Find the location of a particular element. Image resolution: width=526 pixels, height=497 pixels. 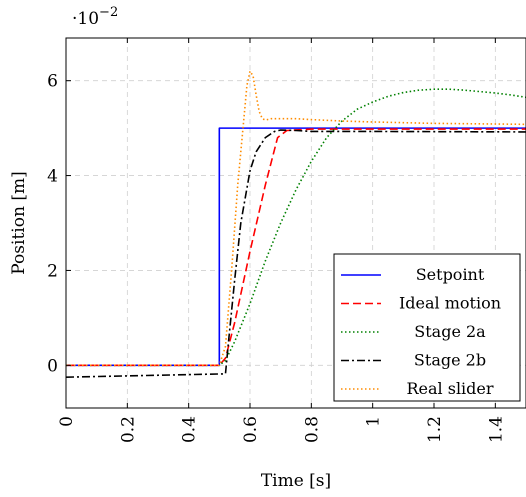

x-tick-label: 0.8 is located at coordinates (312, 429).